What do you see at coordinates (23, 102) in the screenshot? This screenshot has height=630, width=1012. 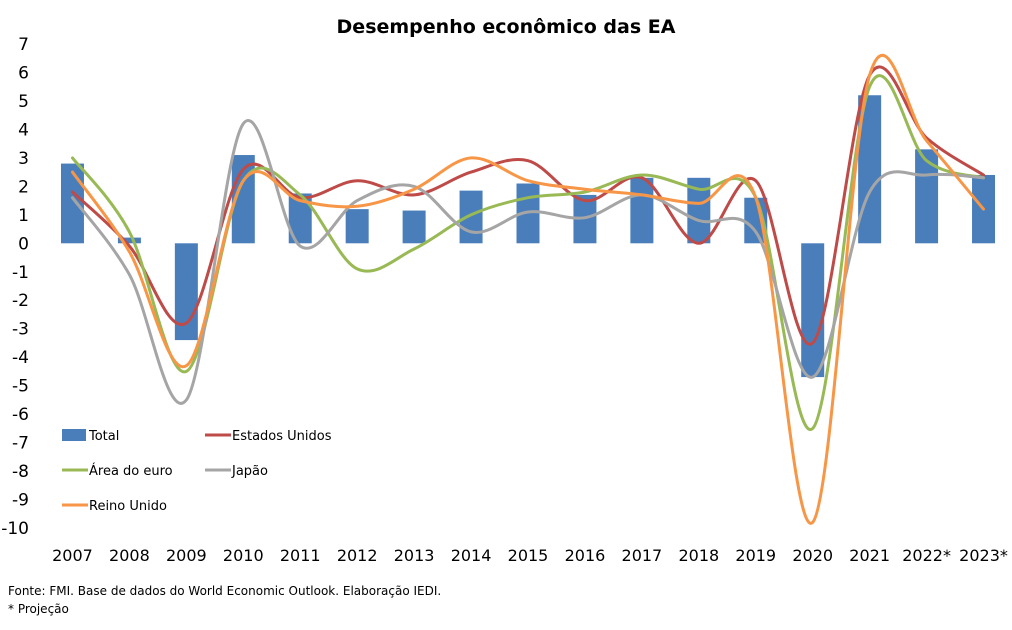 I see `y-tick-label: 5` at bounding box center [23, 102].